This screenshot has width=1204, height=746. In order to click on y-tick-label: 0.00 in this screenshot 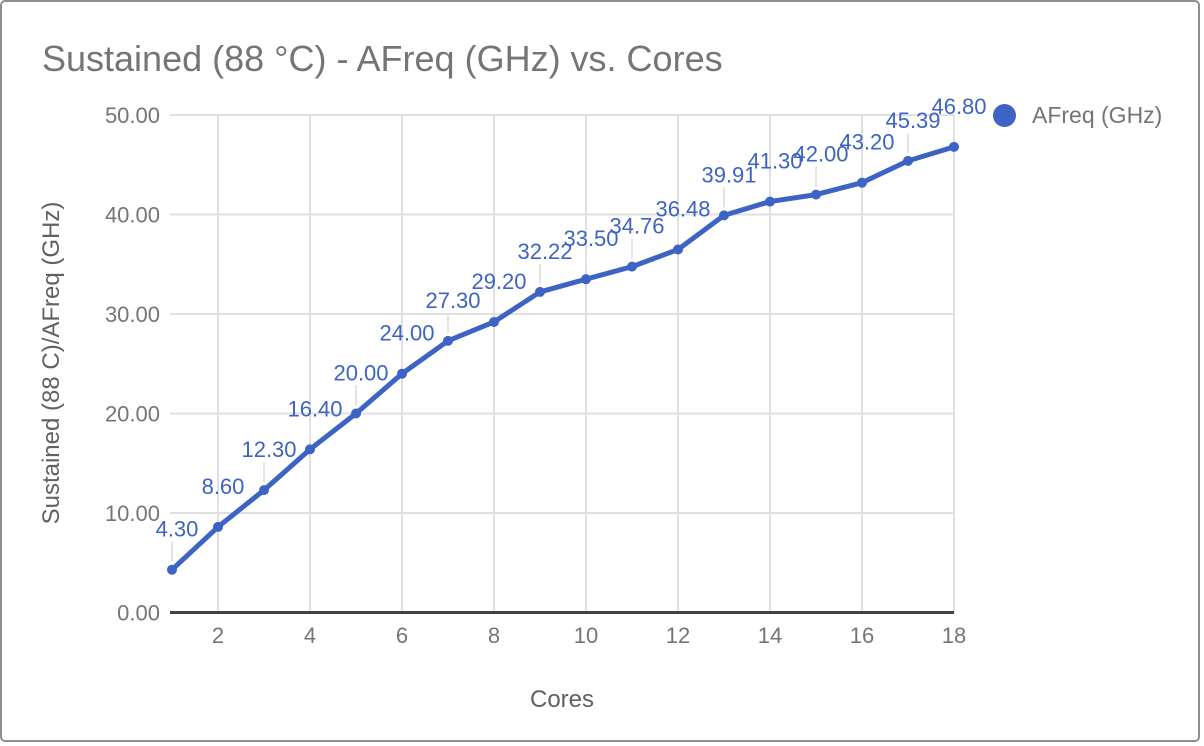, I will do `click(138, 613)`.